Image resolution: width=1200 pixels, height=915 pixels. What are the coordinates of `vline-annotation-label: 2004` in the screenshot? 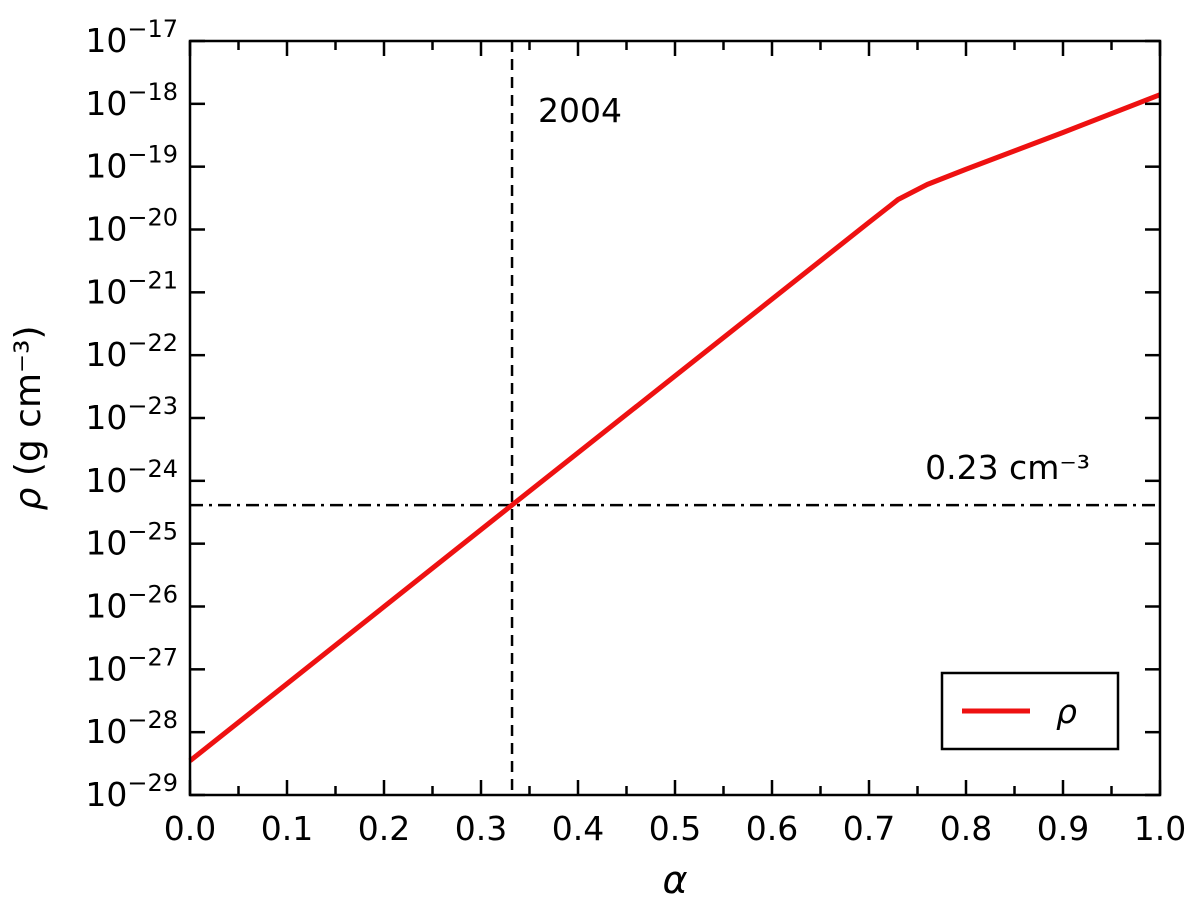 It's located at (580, 110).